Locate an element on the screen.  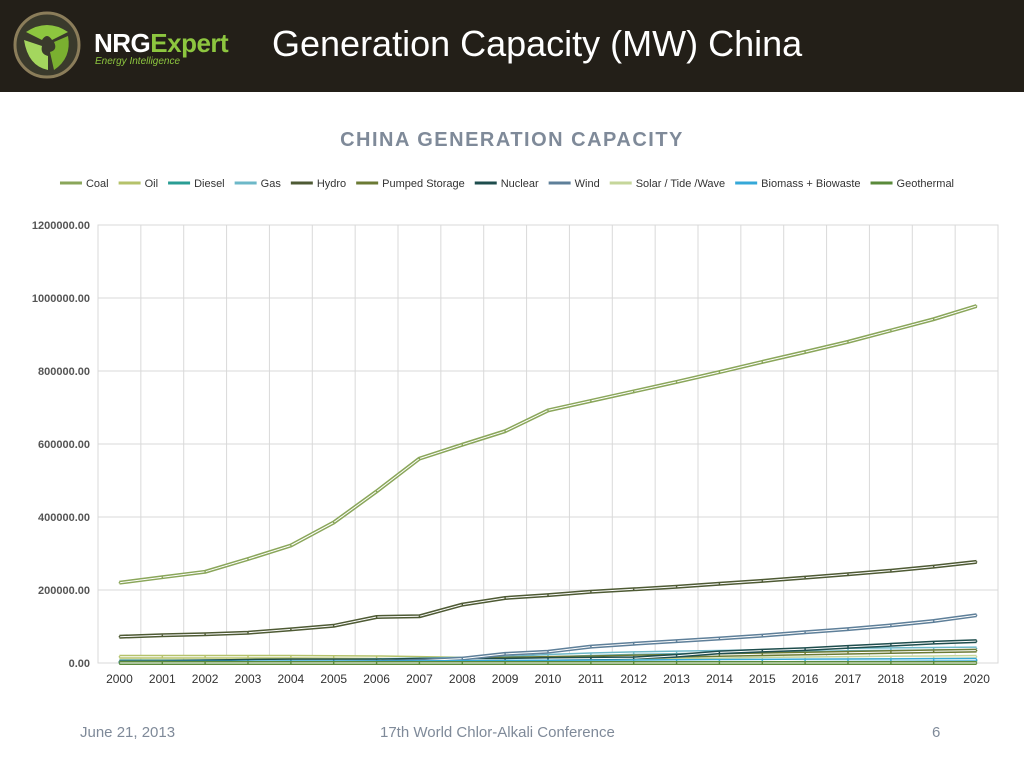
legend-item: Biomass + Biowaste is located at coordinates (798, 184).